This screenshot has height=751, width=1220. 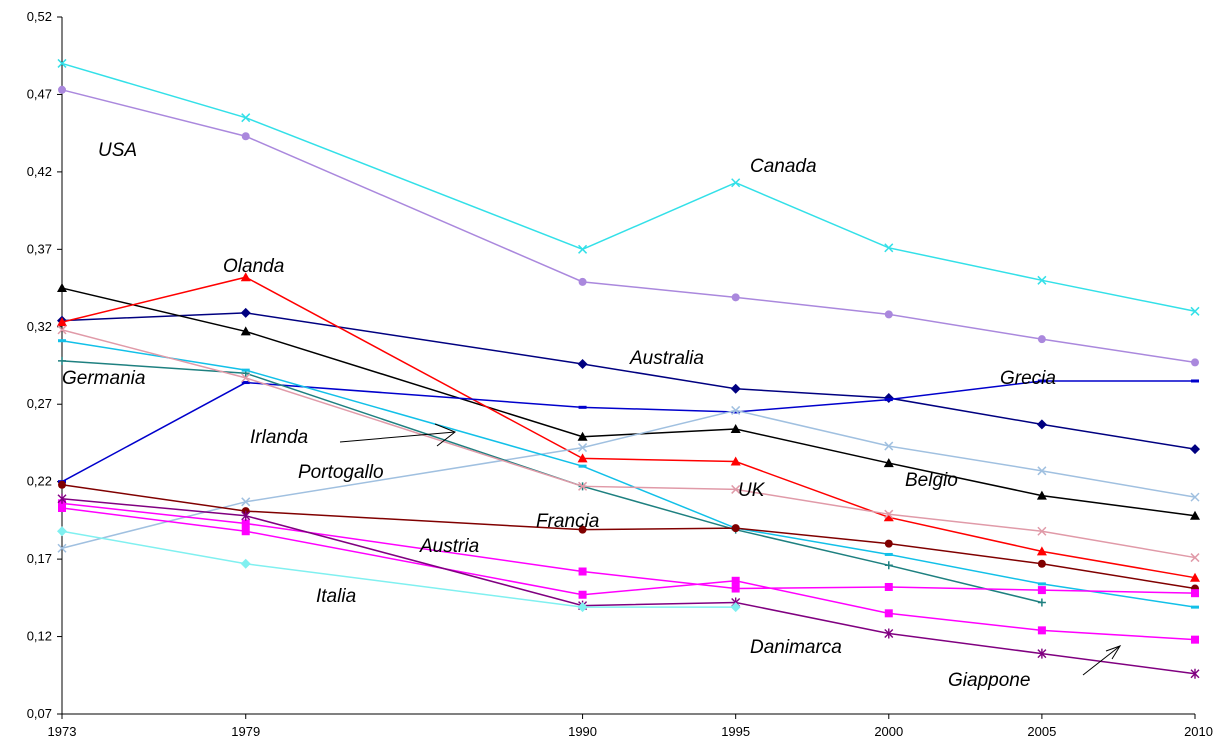 What do you see at coordinates (44, 365) in the screenshot?
I see `y-axis-ticks: 0,07 0,12 0,17 0,22 0,27 0,32 0,37 0,42 0,47 0,52` at bounding box center [44, 365].